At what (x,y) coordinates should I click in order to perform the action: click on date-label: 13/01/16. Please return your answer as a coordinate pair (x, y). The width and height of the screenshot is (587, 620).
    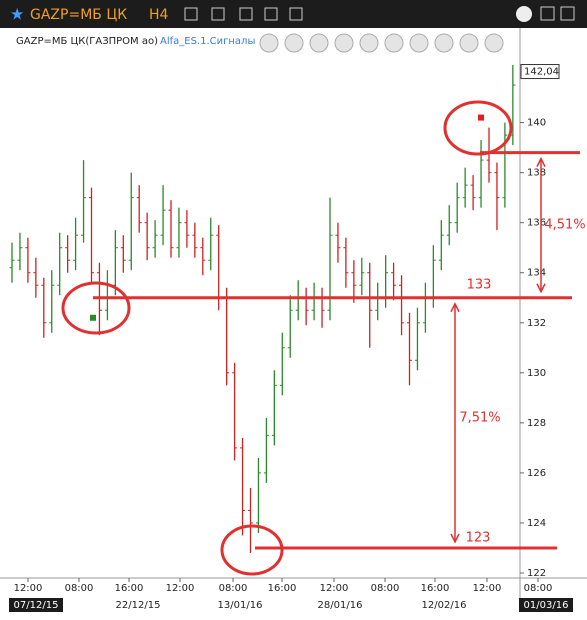
    Looking at the image, I should click on (240, 605).